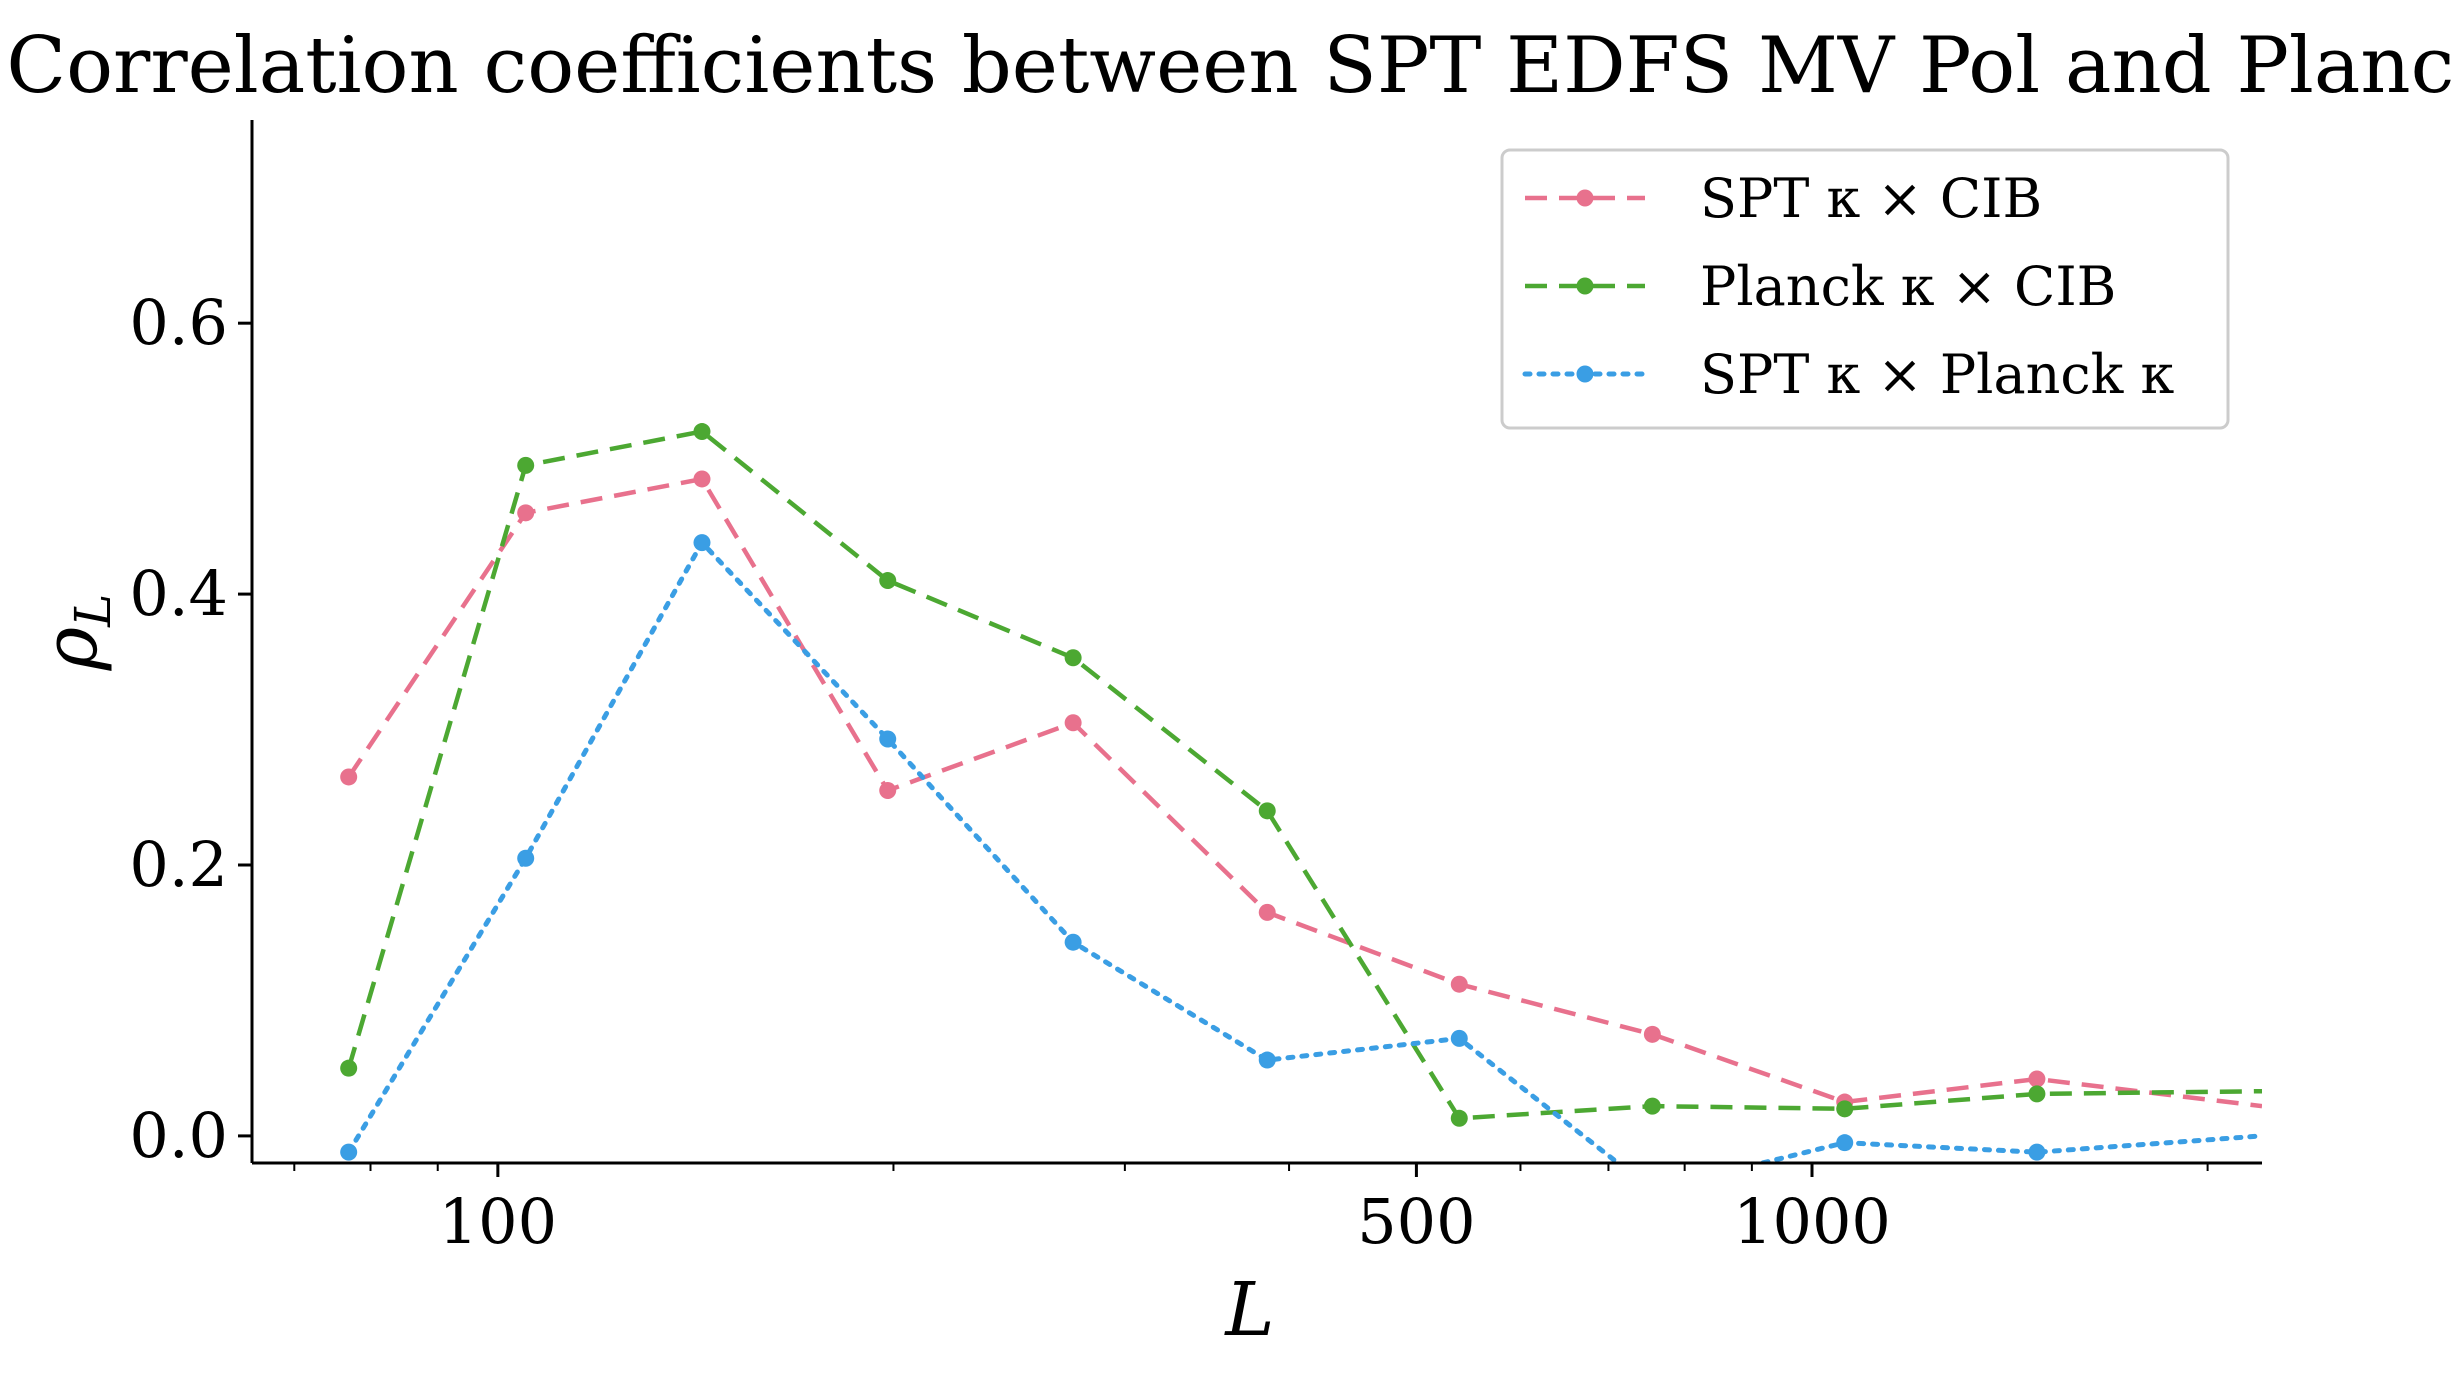 The height and width of the screenshot is (1380, 2456). I want to click on x-axis-label: L, so click(1248, 1310).